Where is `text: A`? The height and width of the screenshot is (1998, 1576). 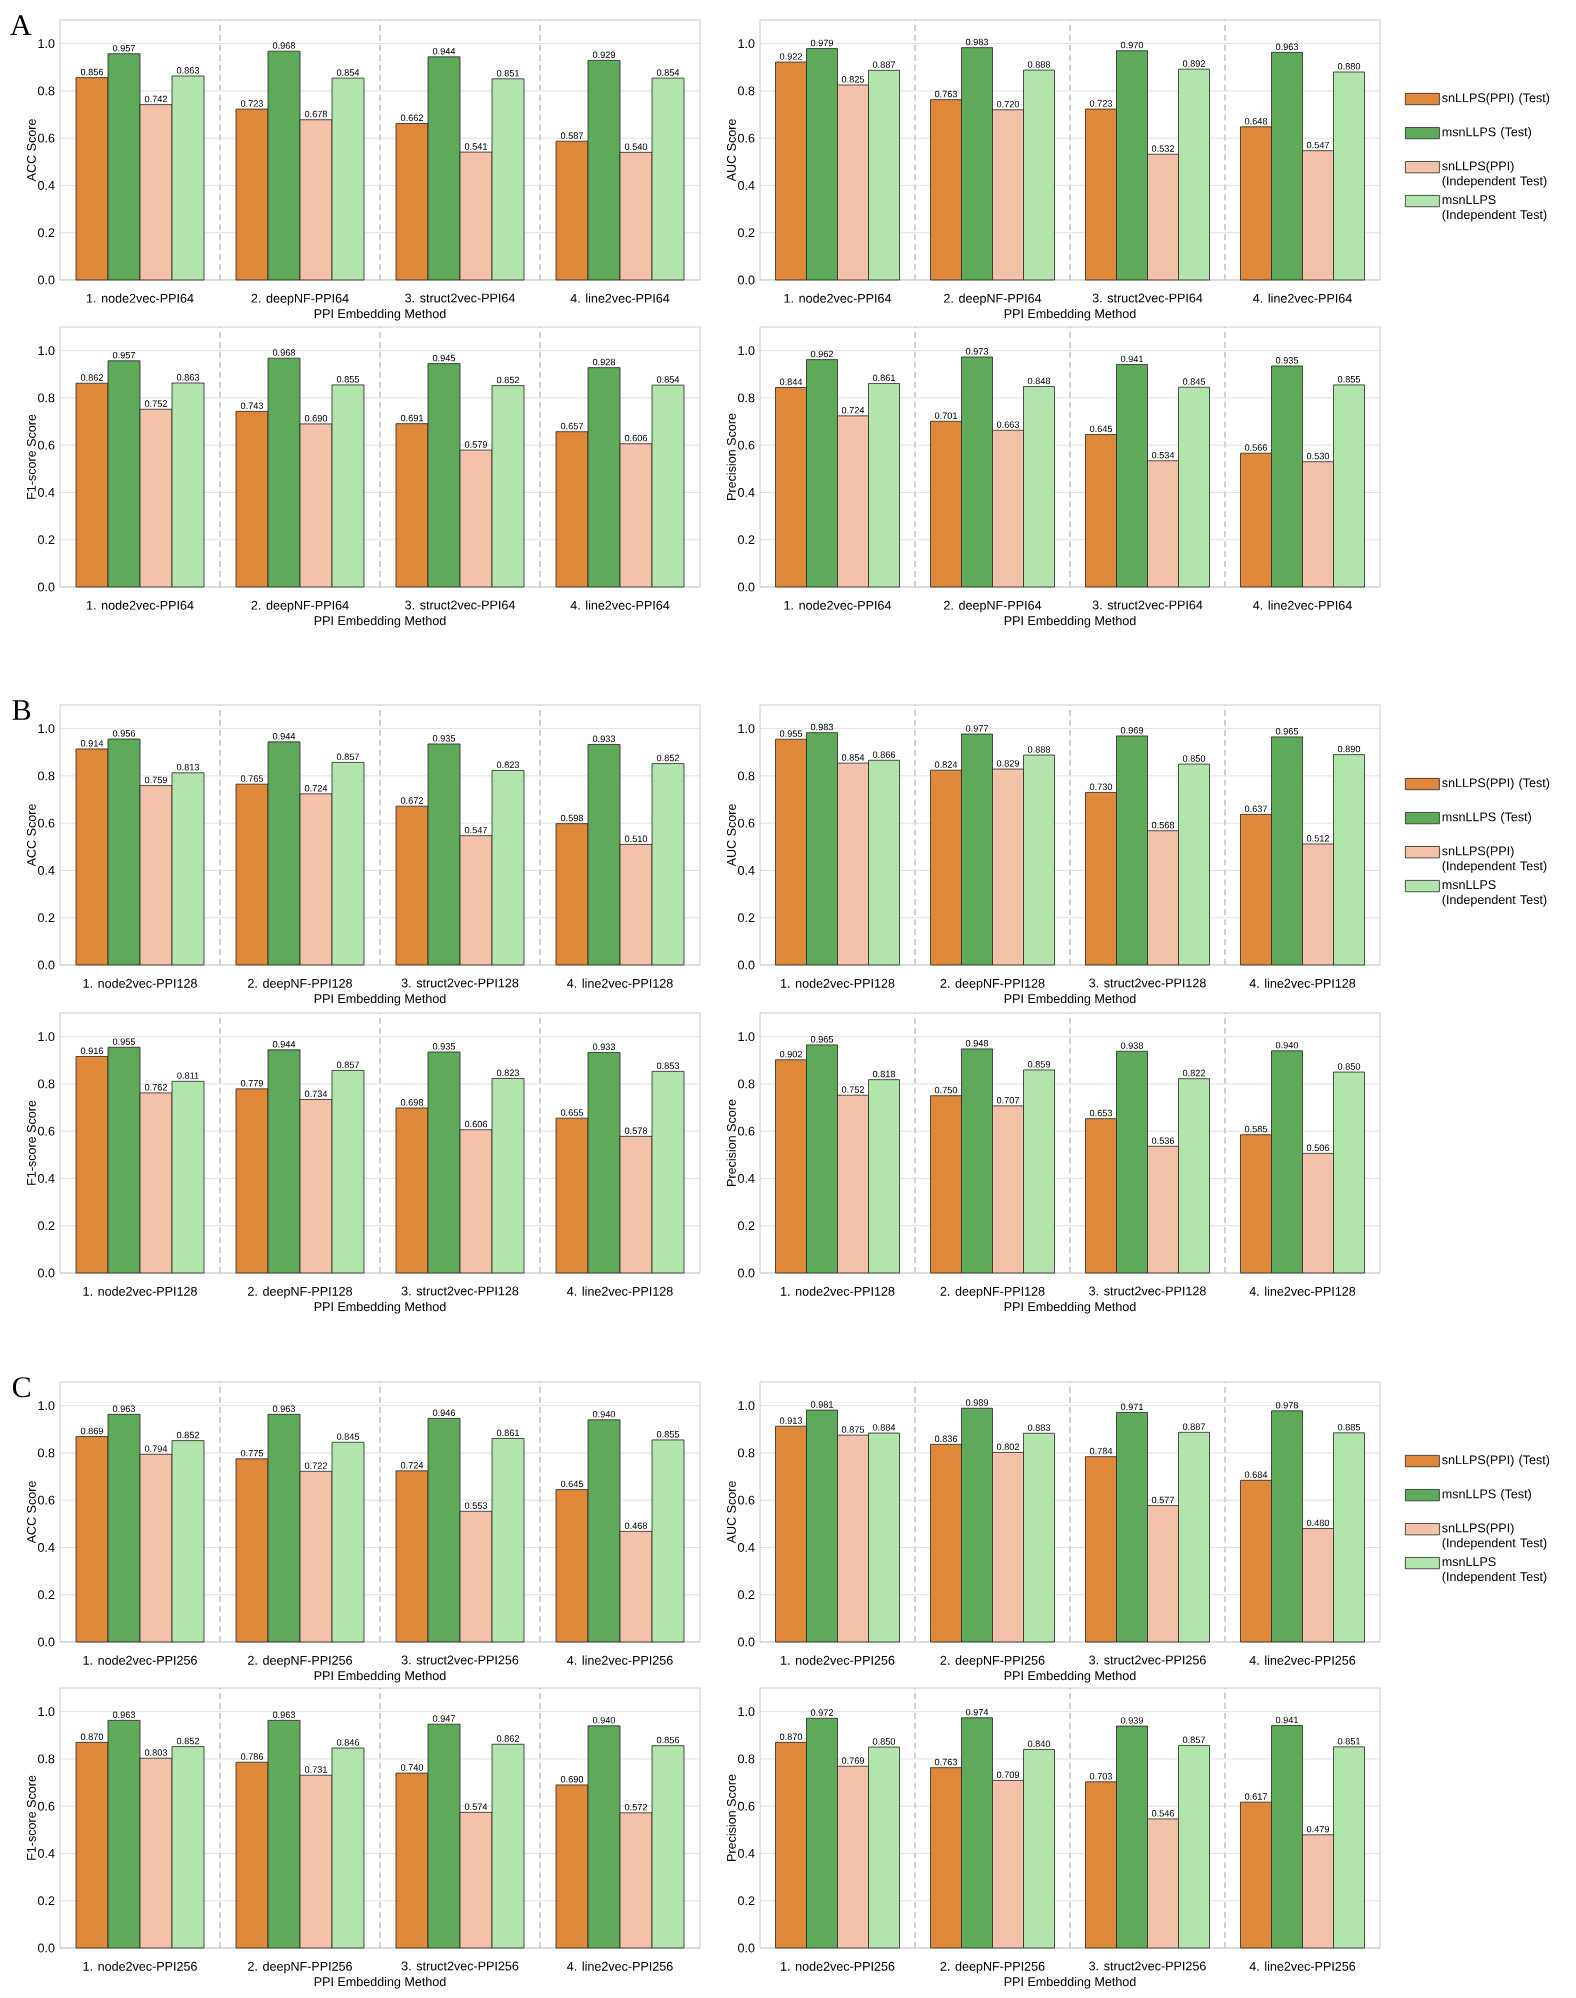 text: A is located at coordinates (21, 25).